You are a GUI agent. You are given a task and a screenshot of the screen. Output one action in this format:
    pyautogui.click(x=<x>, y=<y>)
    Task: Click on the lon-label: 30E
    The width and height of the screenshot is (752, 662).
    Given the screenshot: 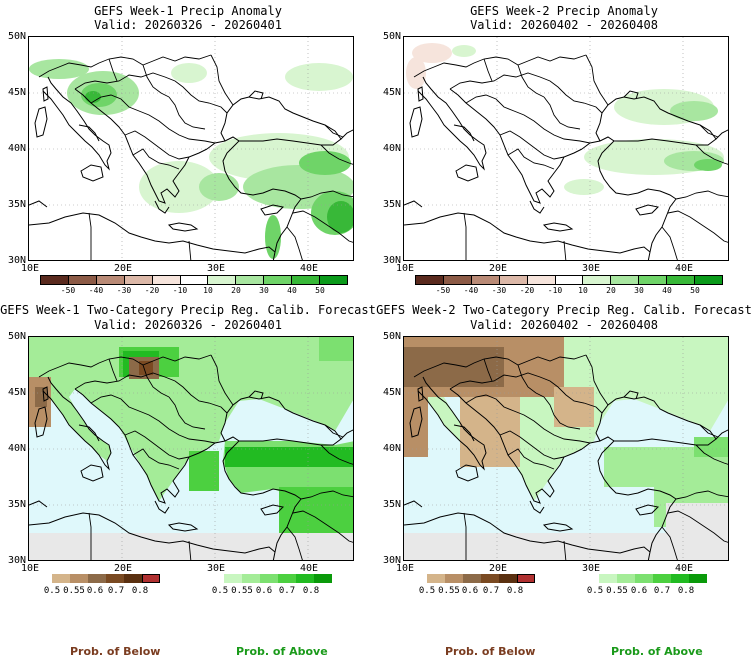 What is the action you would take?
    pyautogui.click(x=216, y=268)
    